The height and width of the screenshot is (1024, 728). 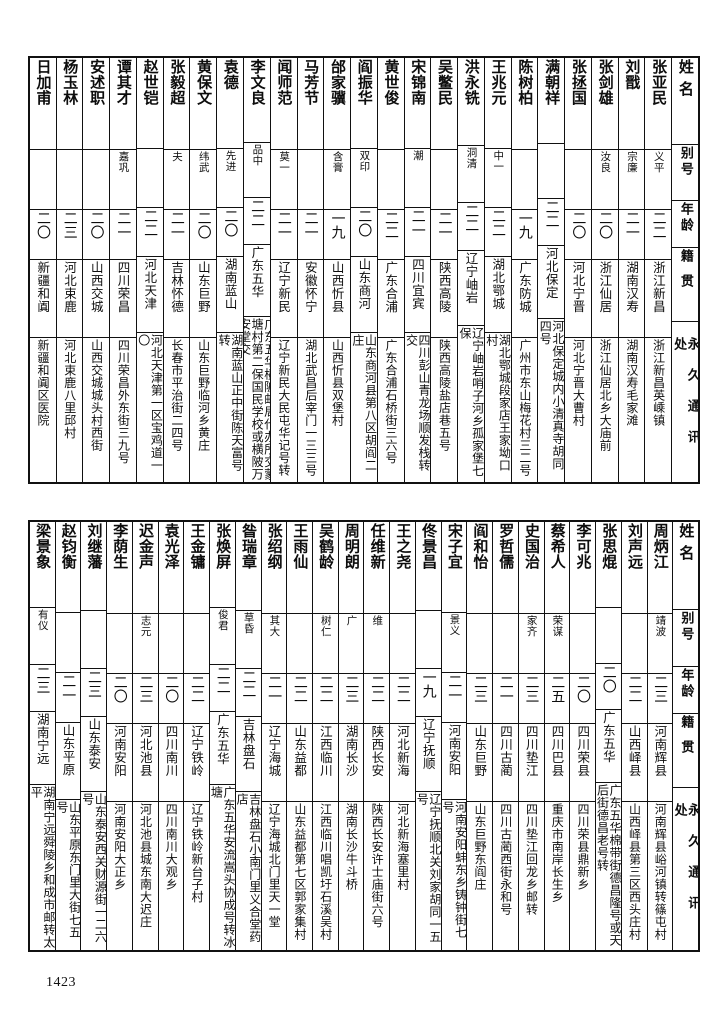 I want to click on table-column: 迟金声 志元 二三 河北池县 河北池县城东南大迟庄, so click(x=144, y=736).